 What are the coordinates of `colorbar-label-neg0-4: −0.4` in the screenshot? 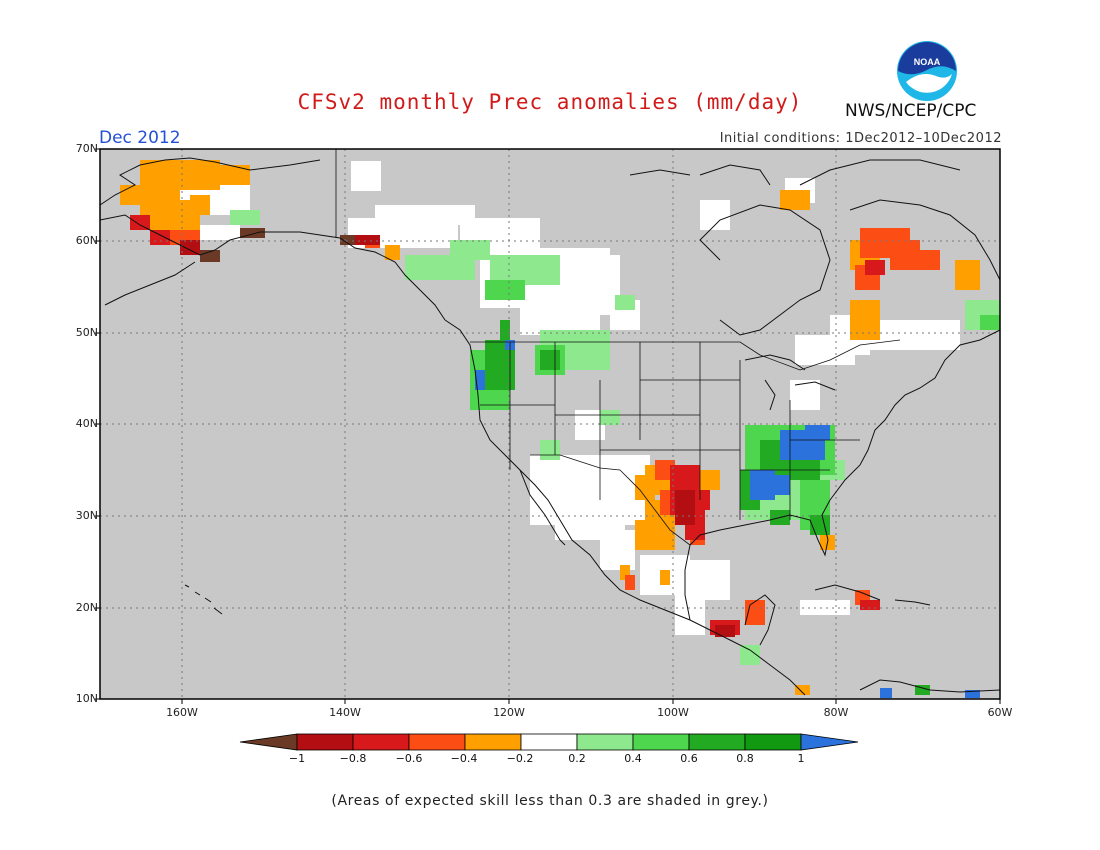 It's located at (464, 758).